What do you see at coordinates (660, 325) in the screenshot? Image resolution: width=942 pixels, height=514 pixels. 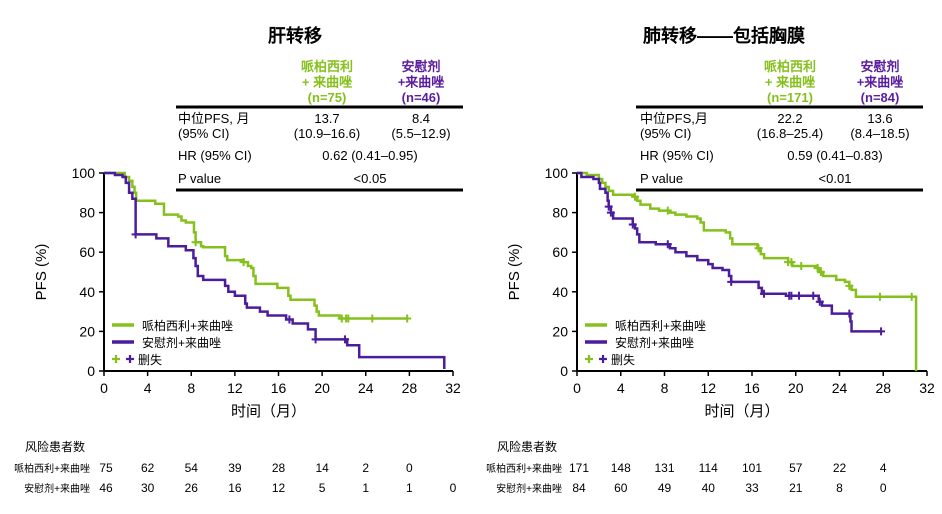 I see `legend-label: 哌柏西利+来曲唑` at bounding box center [660, 325].